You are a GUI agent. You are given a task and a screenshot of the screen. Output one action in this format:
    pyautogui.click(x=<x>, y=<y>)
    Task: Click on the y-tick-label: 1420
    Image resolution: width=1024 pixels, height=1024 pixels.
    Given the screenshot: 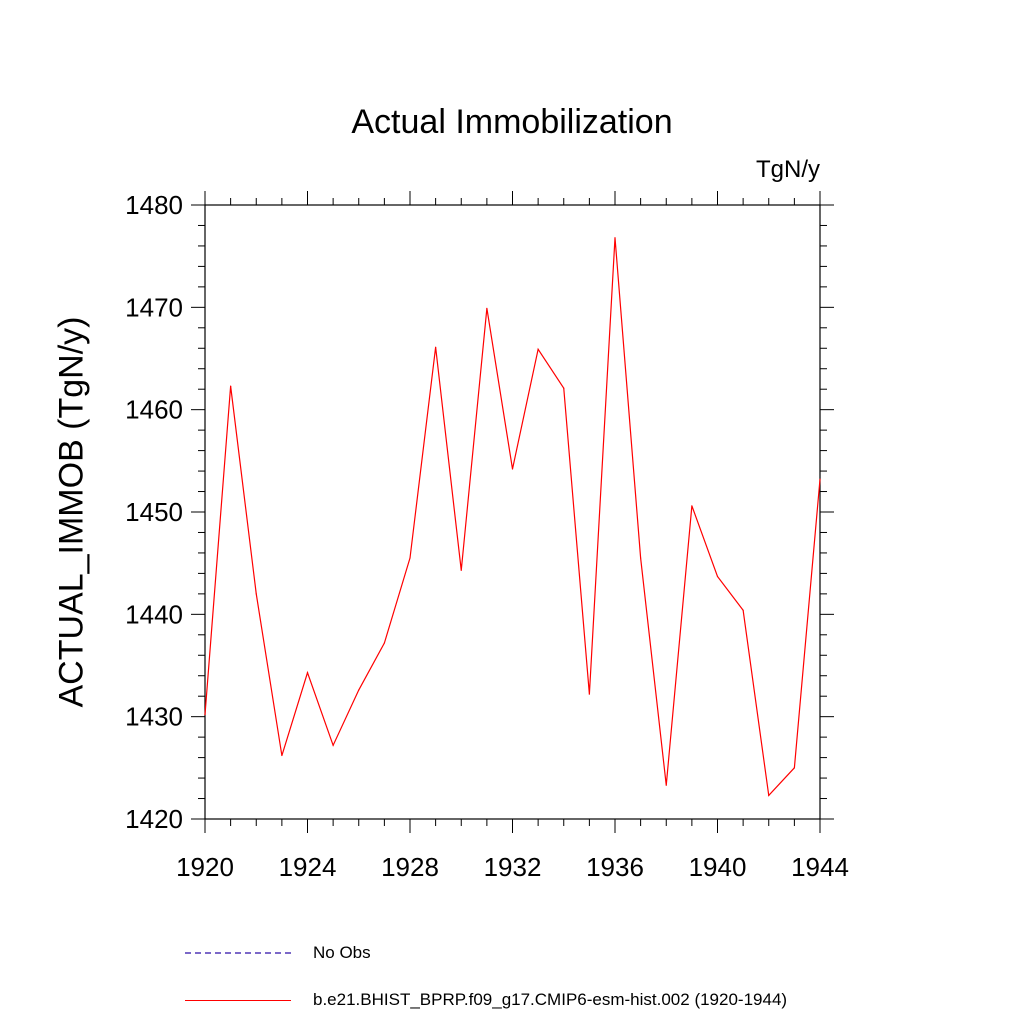 What is the action you would take?
    pyautogui.click(x=154, y=819)
    